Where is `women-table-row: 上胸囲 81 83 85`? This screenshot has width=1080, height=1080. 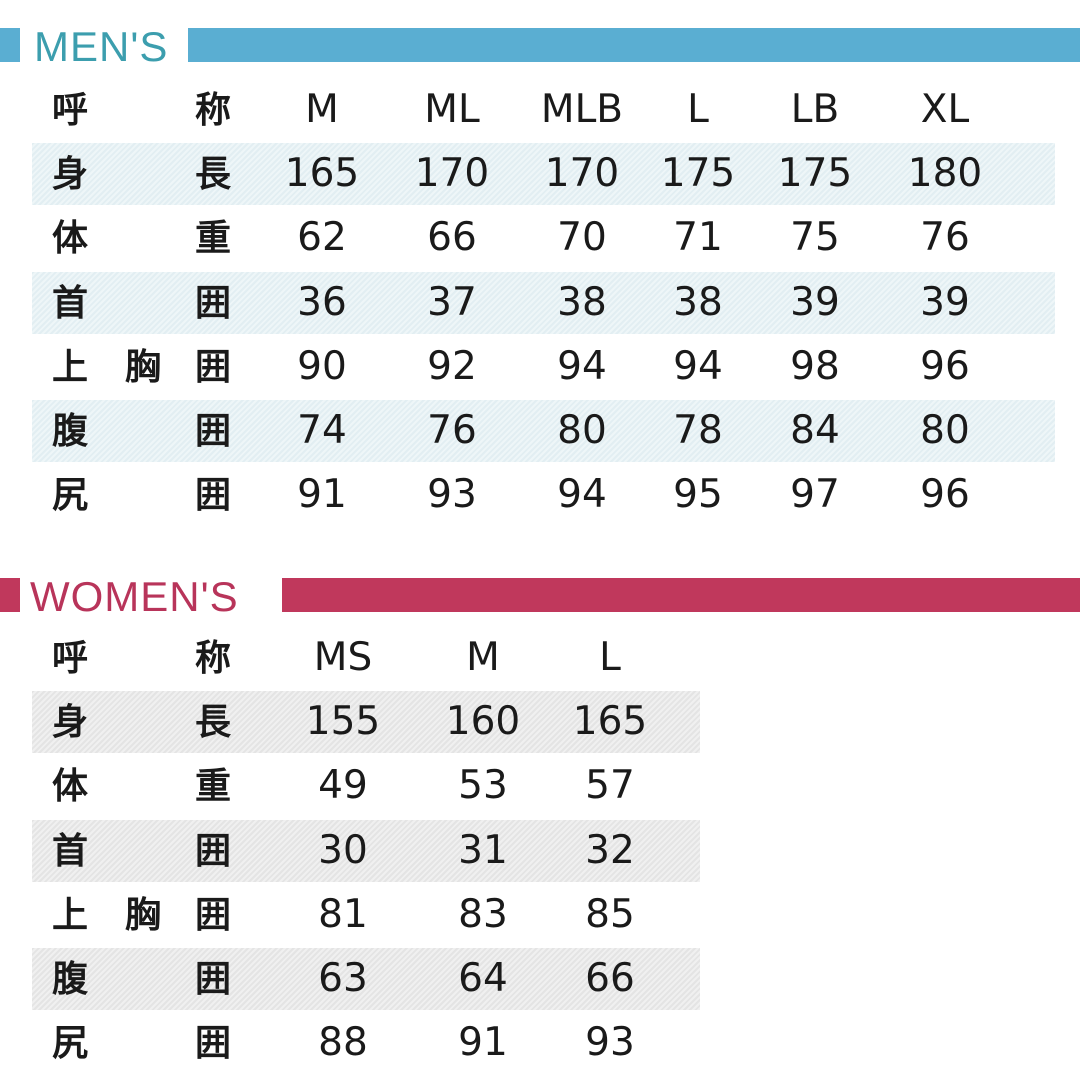 women-table-row: 上胸囲 81 83 85 is located at coordinates (366, 915).